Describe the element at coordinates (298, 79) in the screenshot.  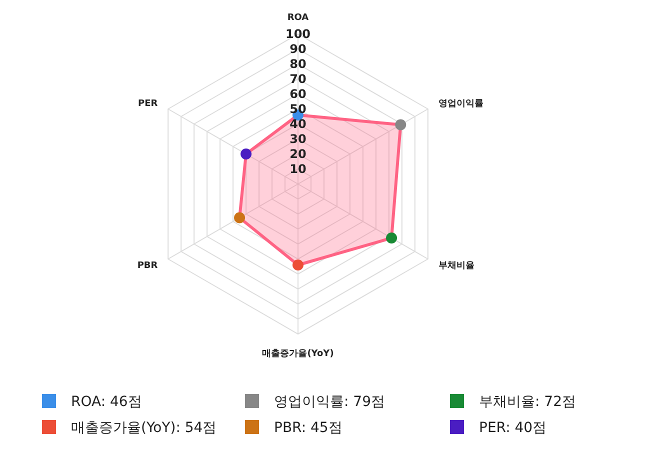
I see `y-tick-label: 70` at that location.